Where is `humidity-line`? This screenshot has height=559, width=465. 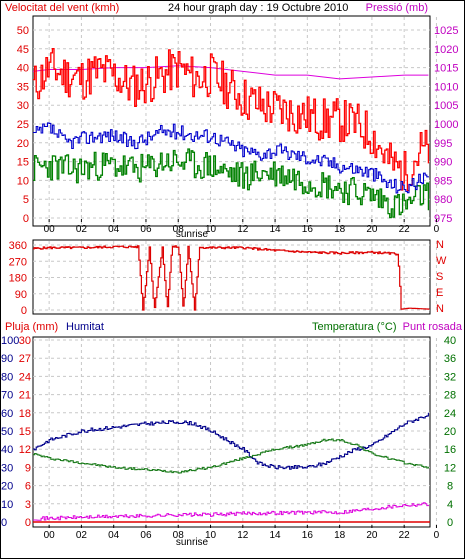 humidity-line is located at coordinates (231, 441).